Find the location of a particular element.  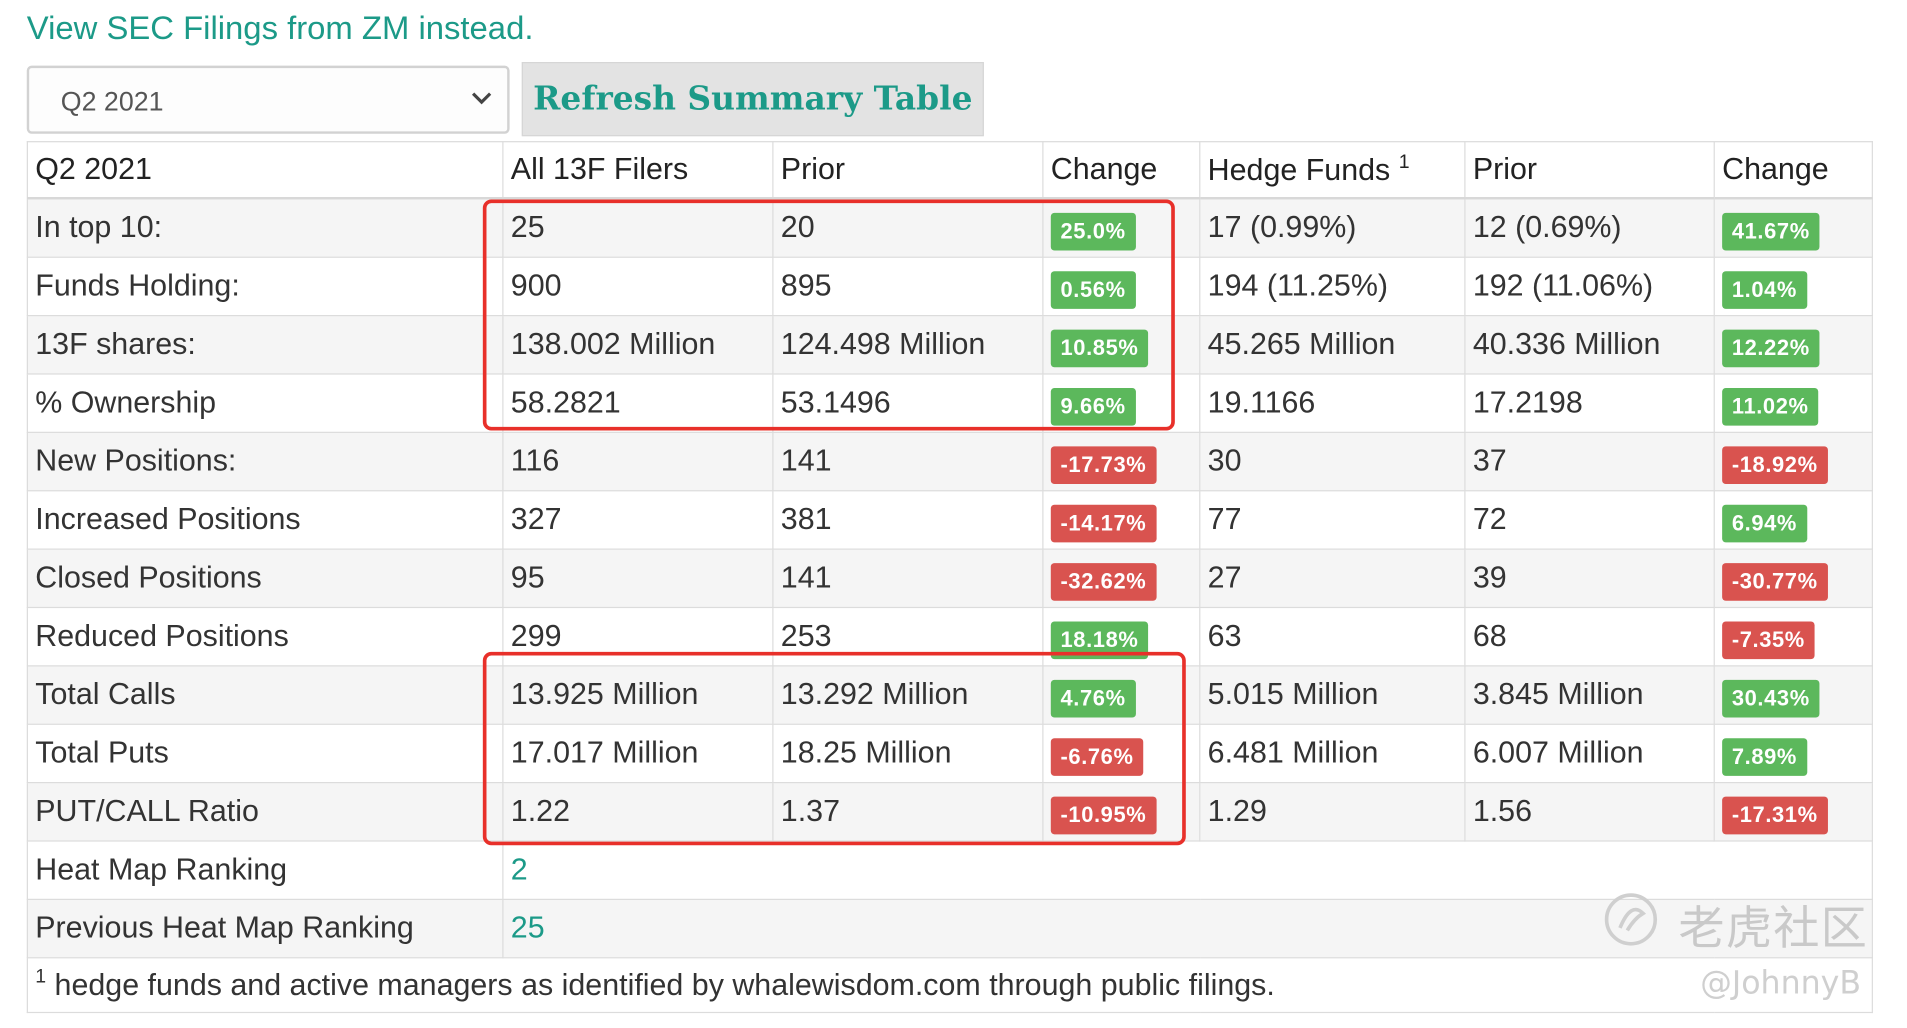

row-label: 13F shares: is located at coordinates (265, 344).